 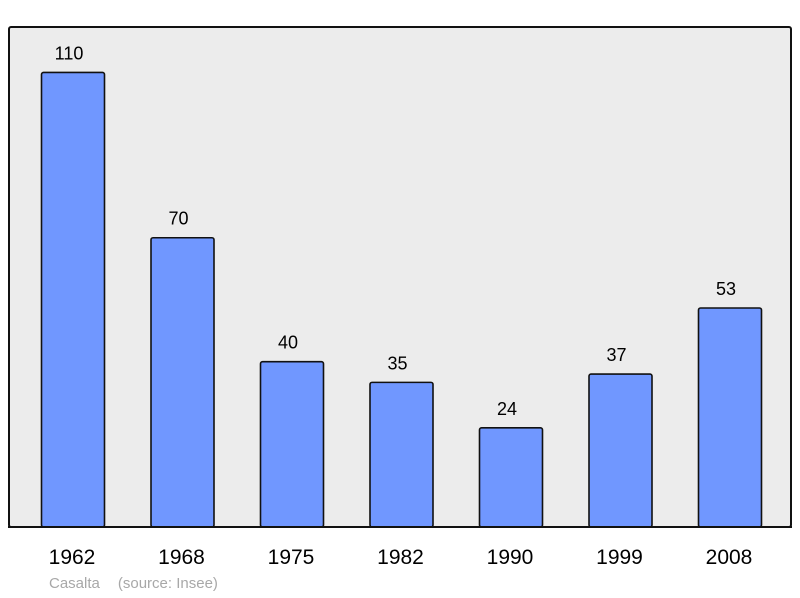 What do you see at coordinates (620, 450) in the screenshot?
I see `bar-1999` at bounding box center [620, 450].